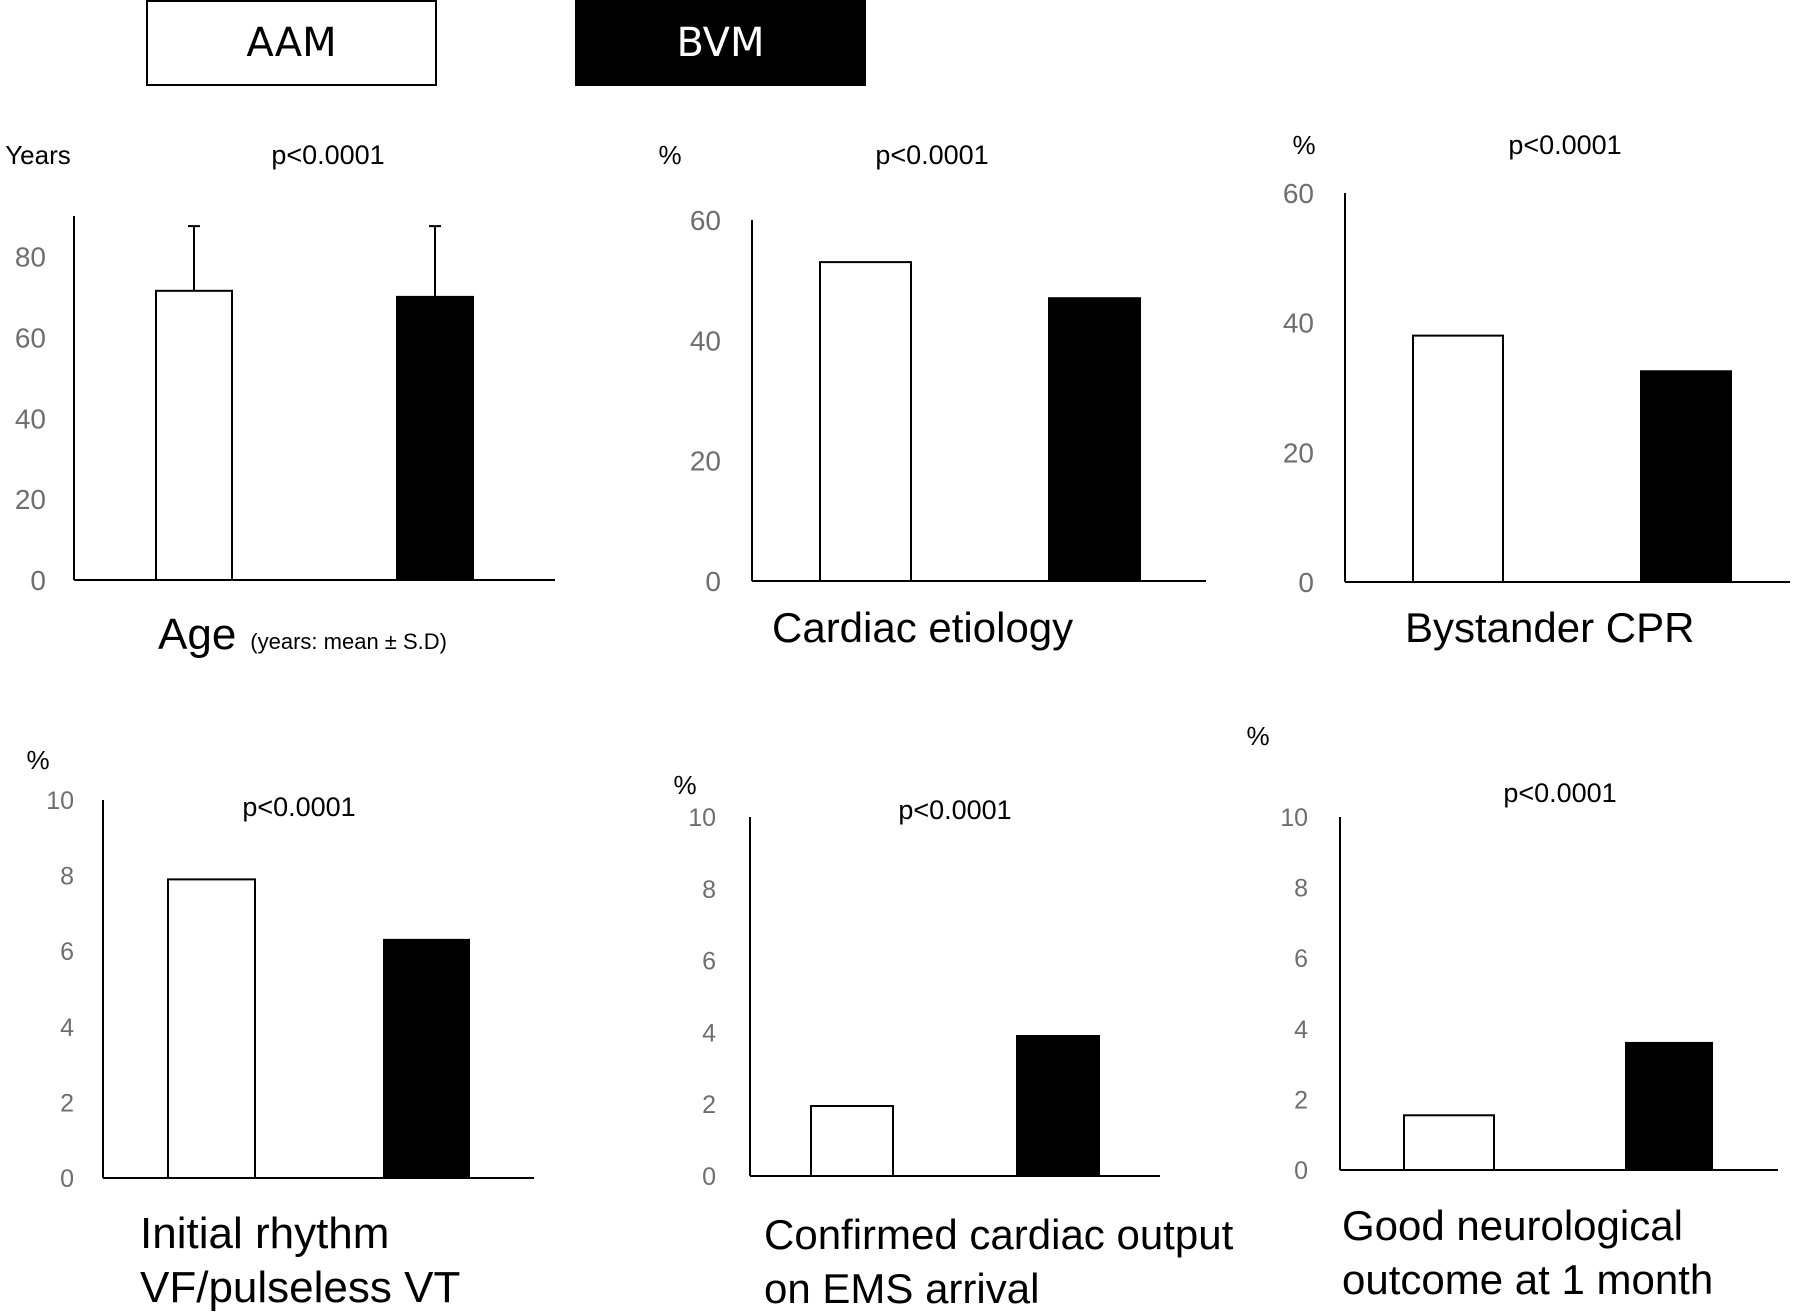 The image size is (1800, 1314). Describe the element at coordinates (922, 627) in the screenshot. I see `chart-title: Cardiac etiology` at that location.